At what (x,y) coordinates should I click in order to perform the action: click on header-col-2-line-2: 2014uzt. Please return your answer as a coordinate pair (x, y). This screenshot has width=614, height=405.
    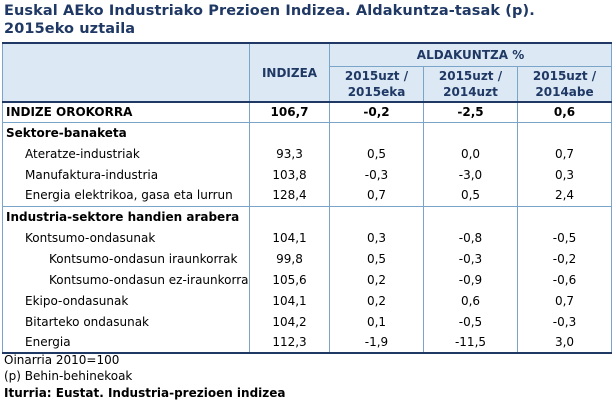
    Looking at the image, I should click on (470, 91).